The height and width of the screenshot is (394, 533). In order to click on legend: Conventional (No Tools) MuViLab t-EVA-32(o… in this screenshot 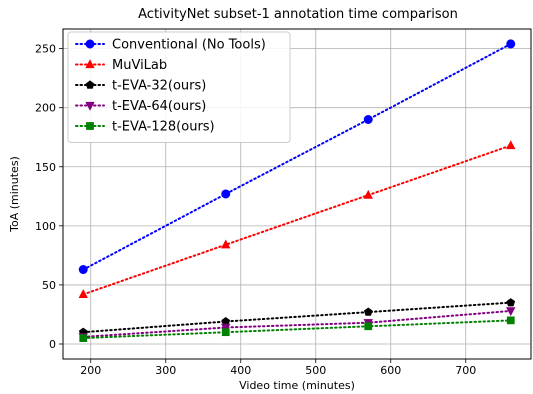, I will do `click(179, 87)`.